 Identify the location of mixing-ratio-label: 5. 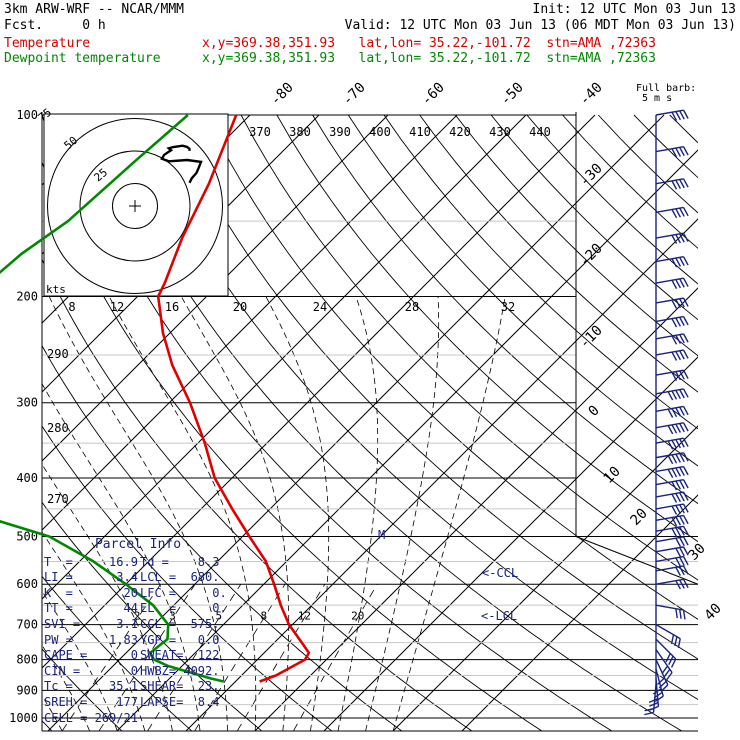
(219, 616).